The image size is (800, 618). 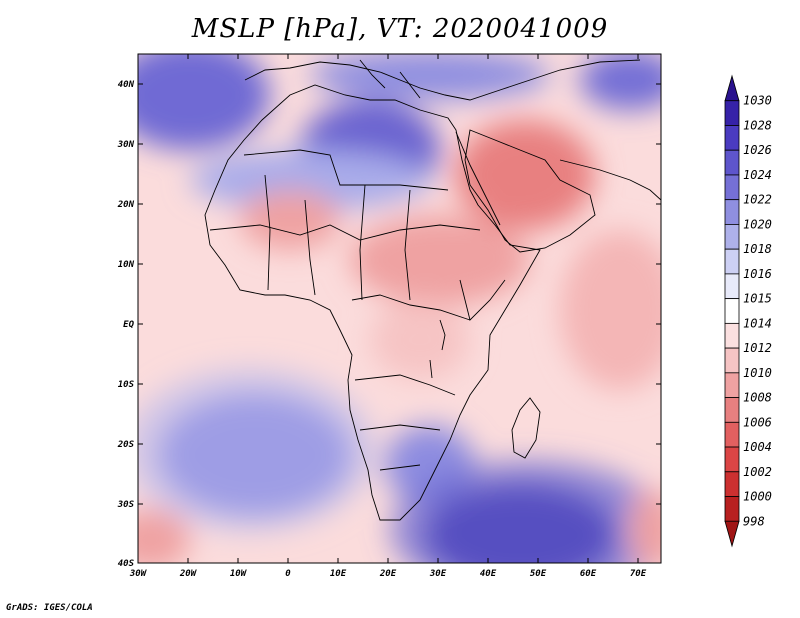 What do you see at coordinates (126, 265) in the screenshot?
I see `lat-label: 10N` at bounding box center [126, 265].